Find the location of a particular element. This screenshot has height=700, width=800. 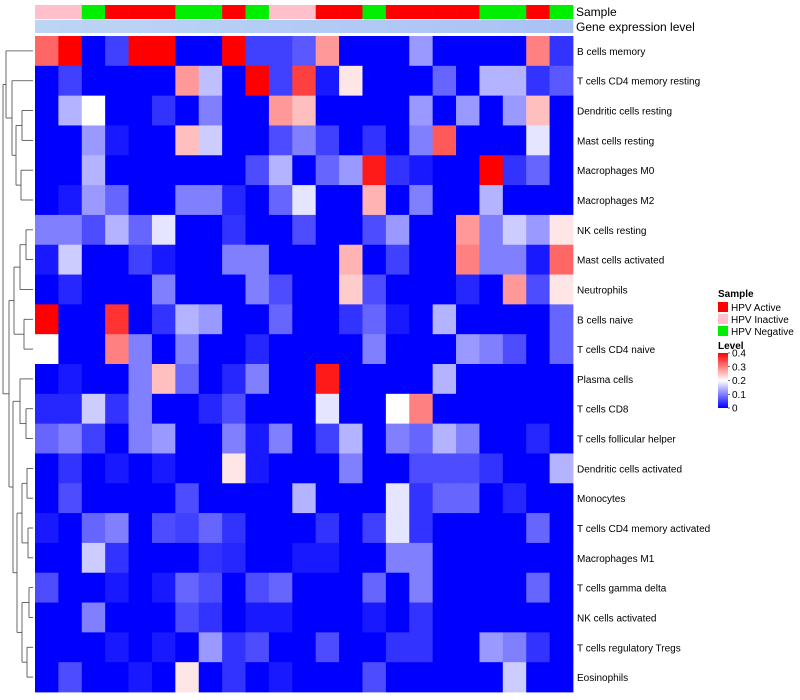

row-label-monocytes: Monocytes is located at coordinates (601, 499).